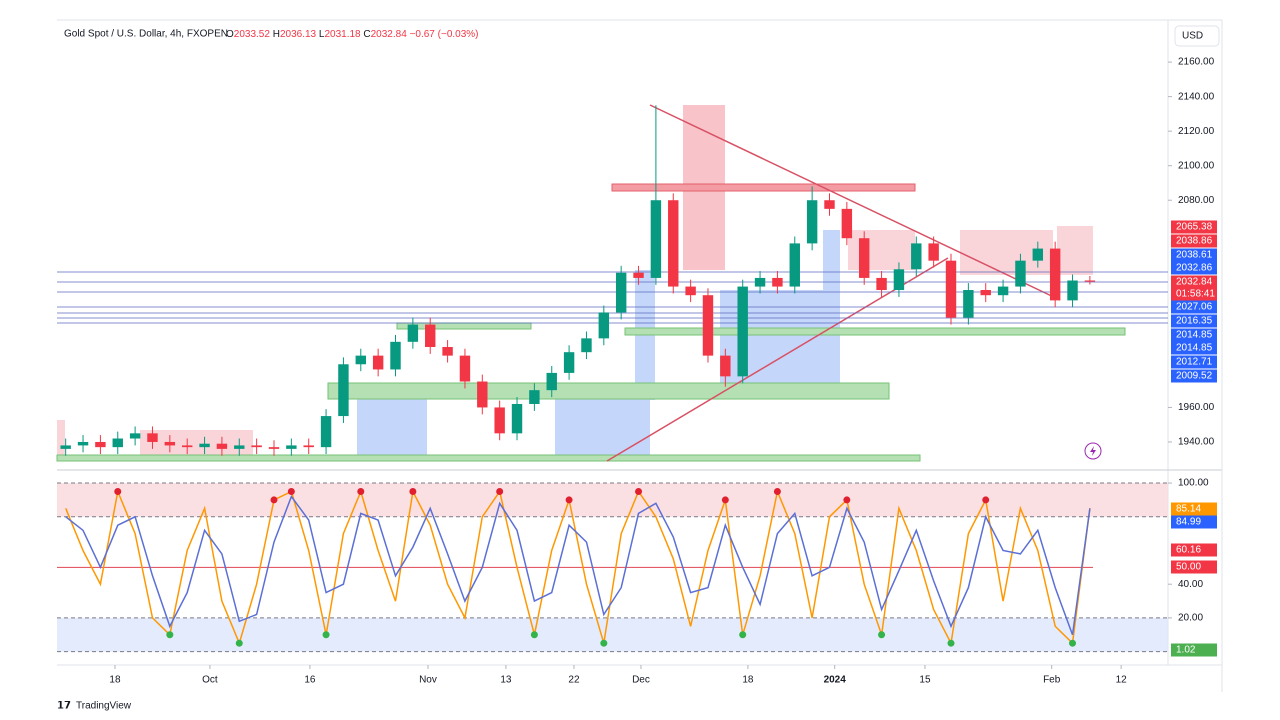 This screenshot has height=720, width=1280. What do you see at coordinates (641, 680) in the screenshot?
I see `x-tick-label: Dec` at bounding box center [641, 680].